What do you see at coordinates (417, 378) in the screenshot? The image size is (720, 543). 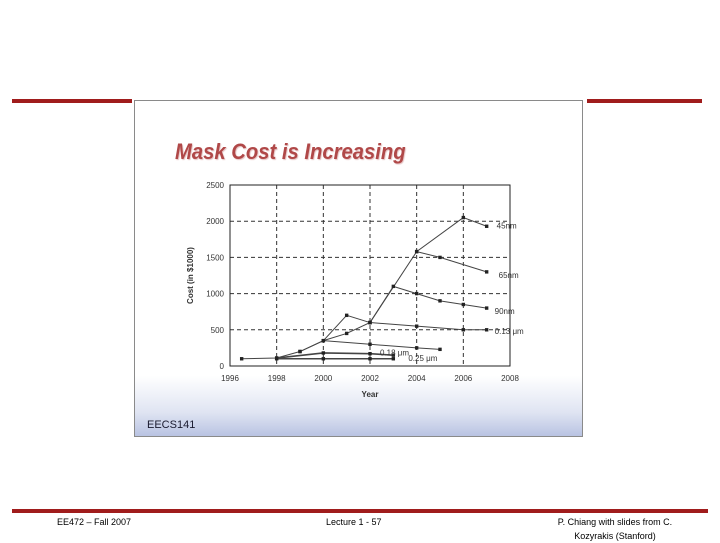 I see `x-tick-label: 2004` at bounding box center [417, 378].